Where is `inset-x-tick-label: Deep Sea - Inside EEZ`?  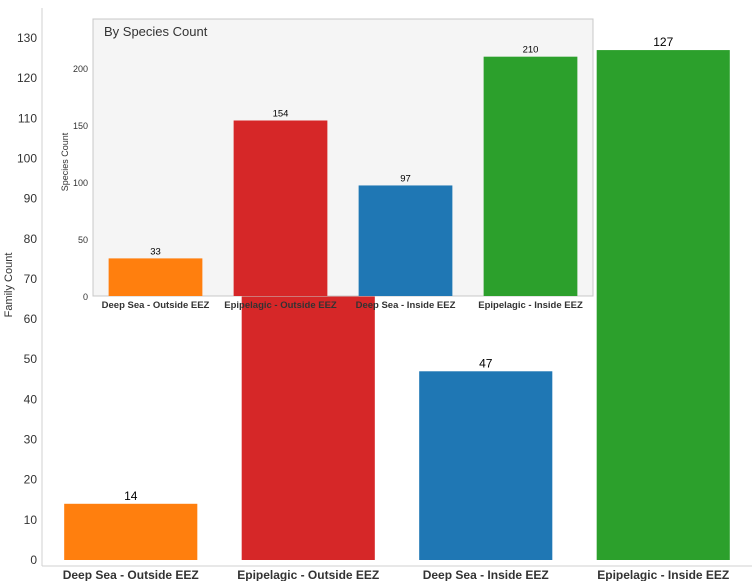 inset-x-tick-label: Deep Sea - Inside EEZ is located at coordinates (406, 305).